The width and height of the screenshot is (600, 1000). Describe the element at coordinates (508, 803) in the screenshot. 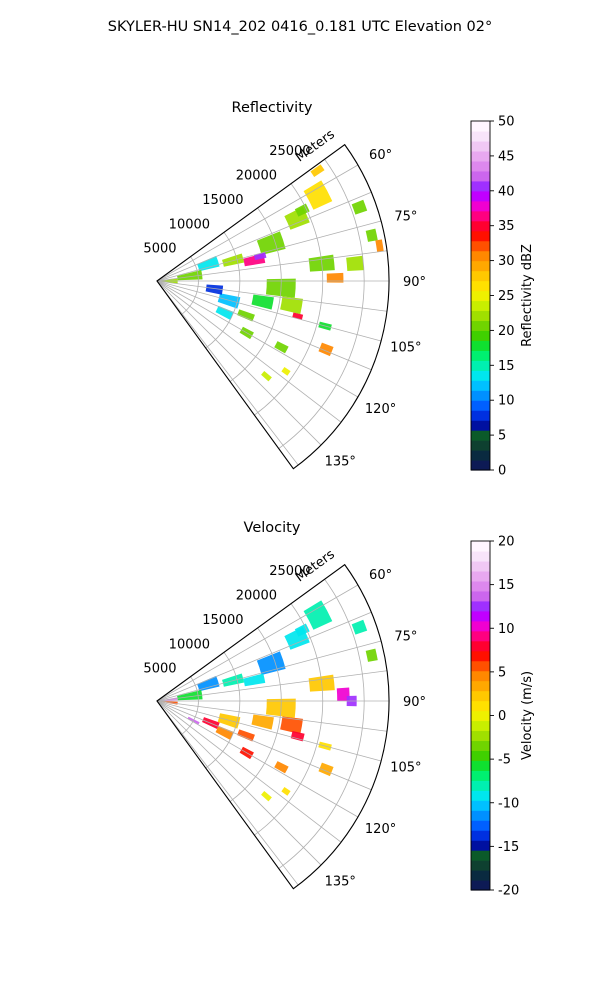

I see `colorbar-tick-label: -10` at that location.